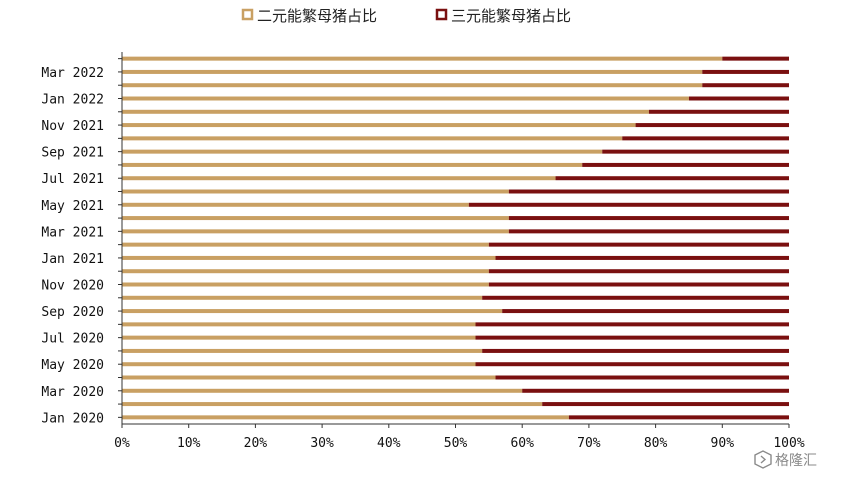 This screenshot has width=844, height=481. What do you see at coordinates (72, 312) in the screenshot?
I see `y-tick-label-4: Sep 2020` at bounding box center [72, 312].